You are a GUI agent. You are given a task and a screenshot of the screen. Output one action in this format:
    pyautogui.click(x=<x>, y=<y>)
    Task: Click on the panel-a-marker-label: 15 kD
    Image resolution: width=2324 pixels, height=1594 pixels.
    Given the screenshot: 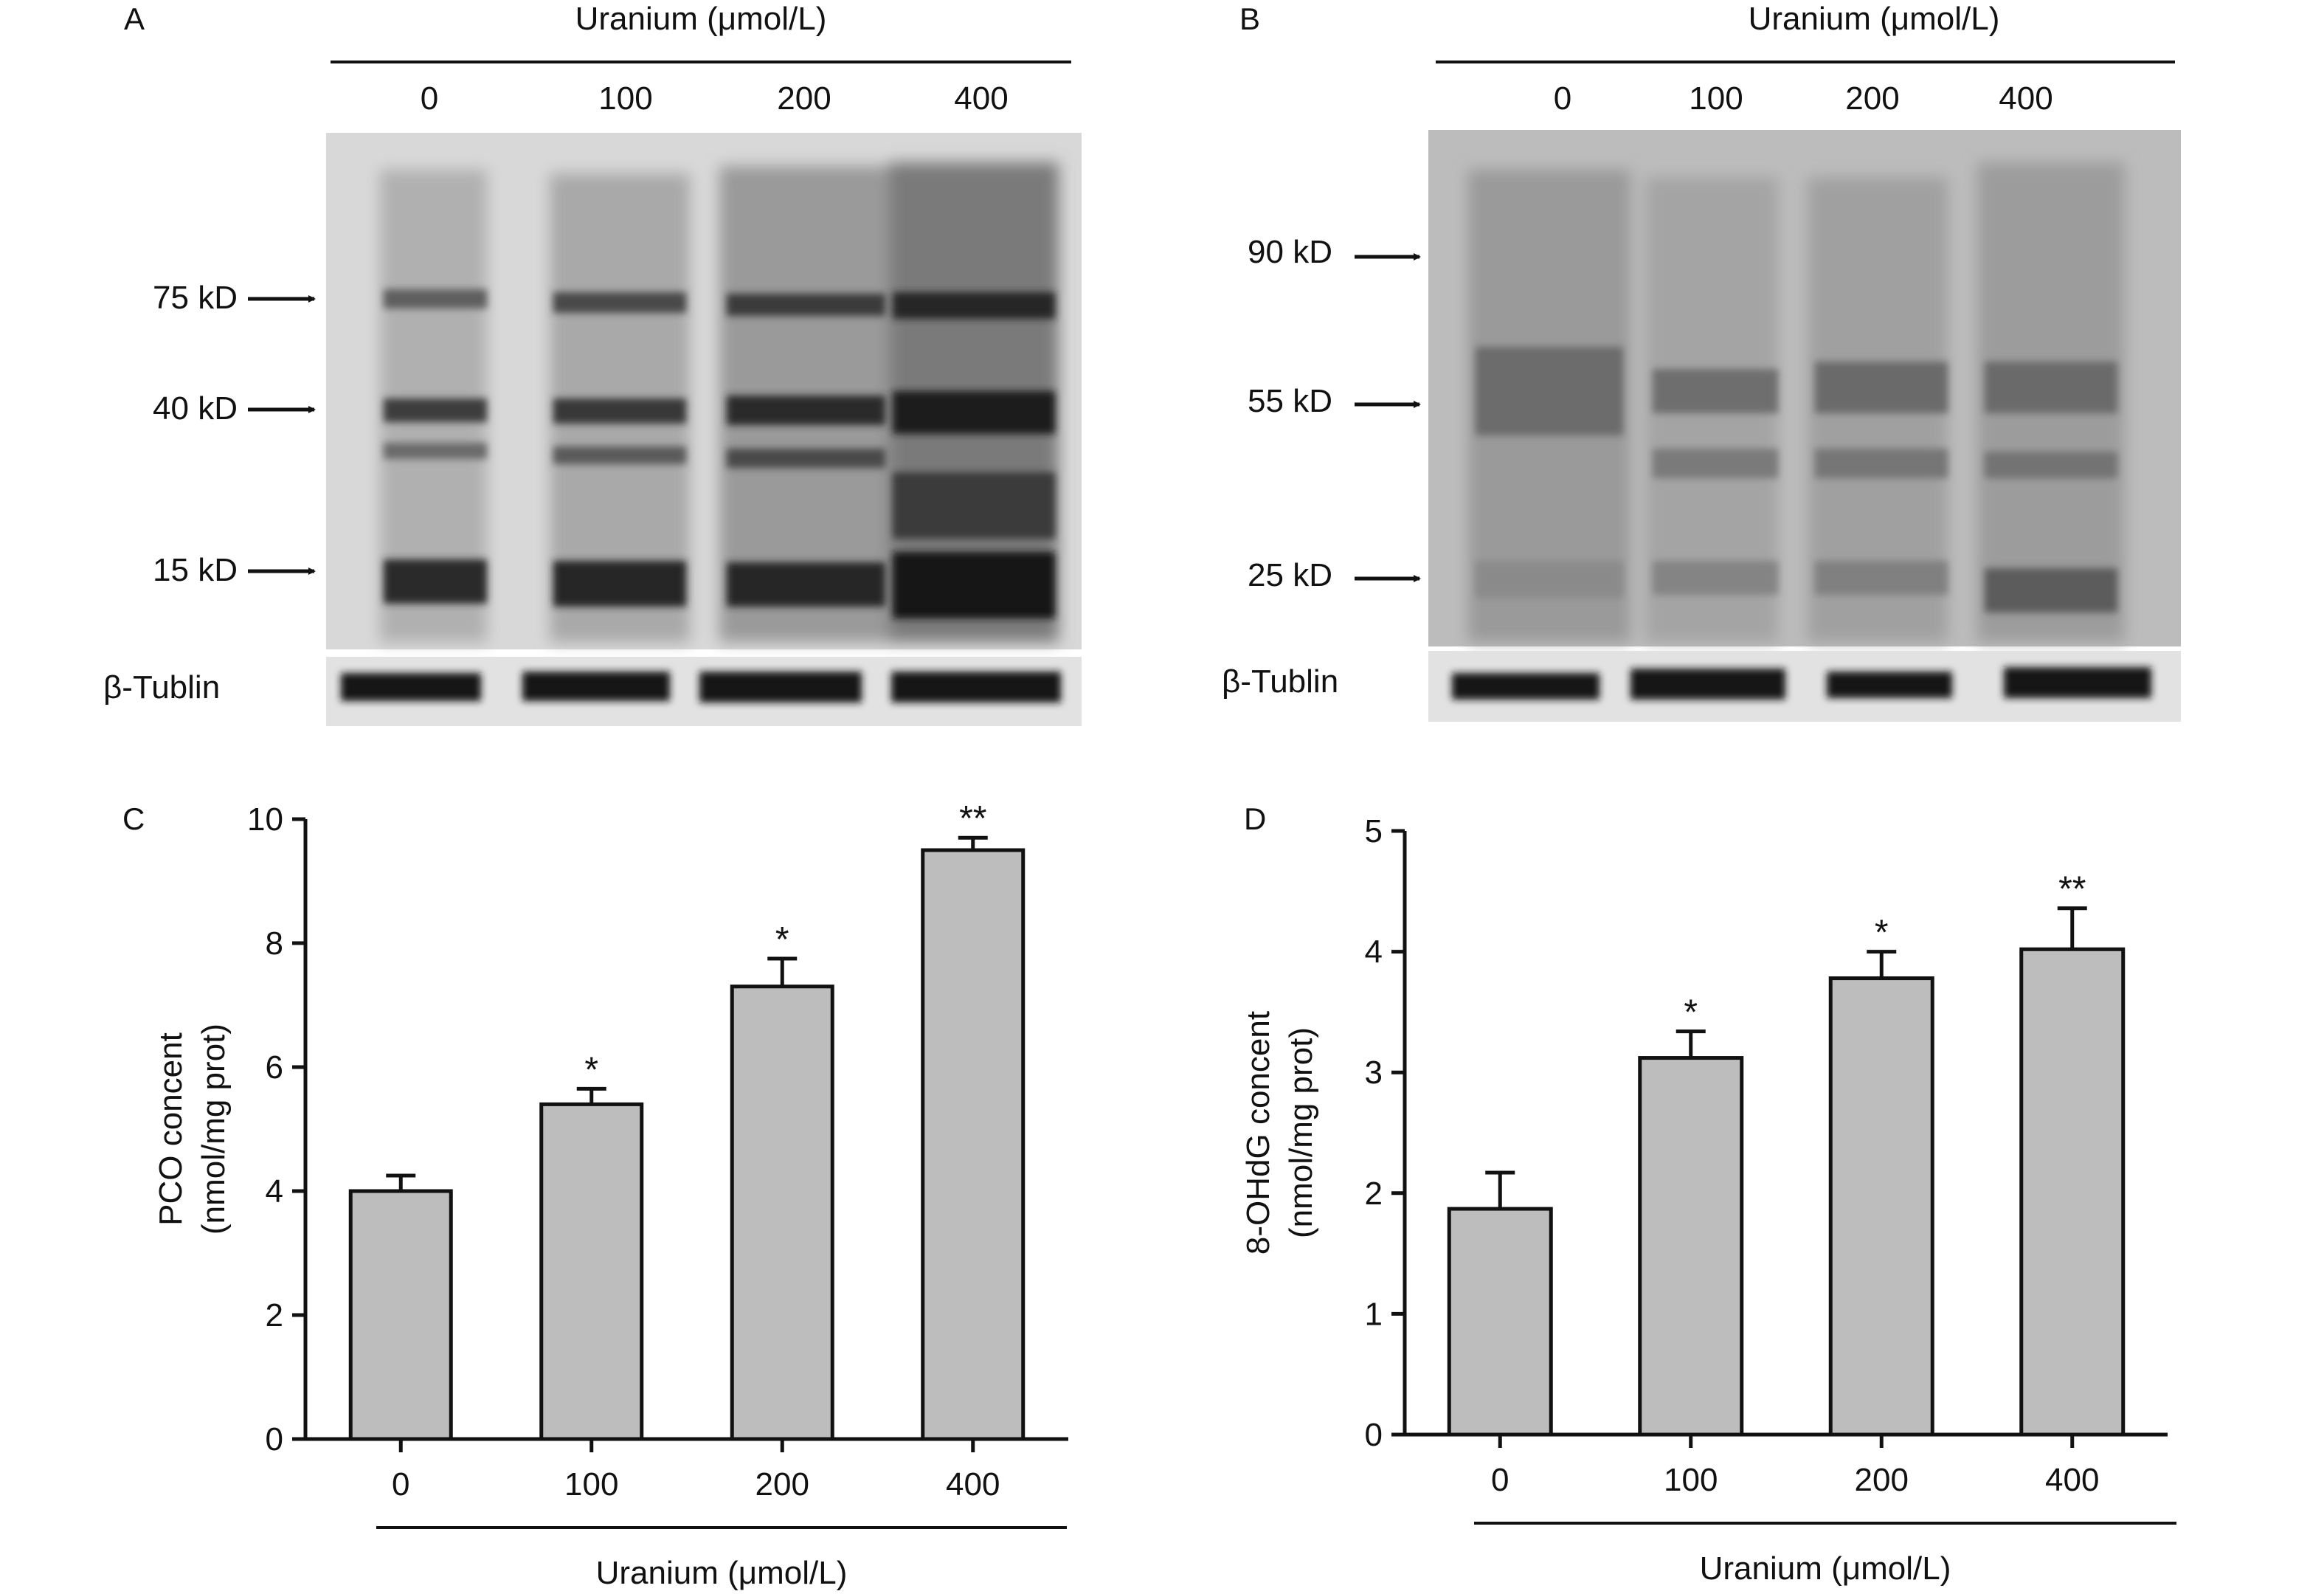 What is the action you would take?
    pyautogui.click(x=195, y=570)
    